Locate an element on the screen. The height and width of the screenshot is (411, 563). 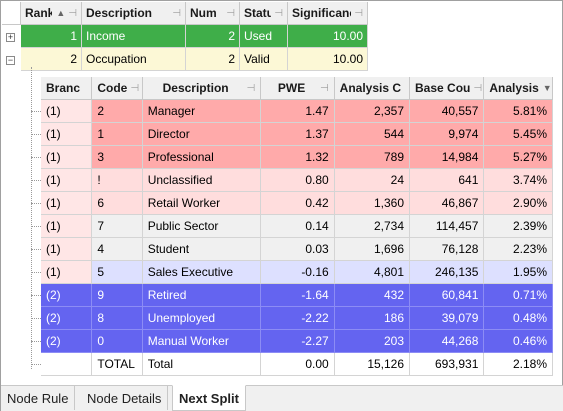
column-header-branch: Branc is located at coordinates (67, 88).